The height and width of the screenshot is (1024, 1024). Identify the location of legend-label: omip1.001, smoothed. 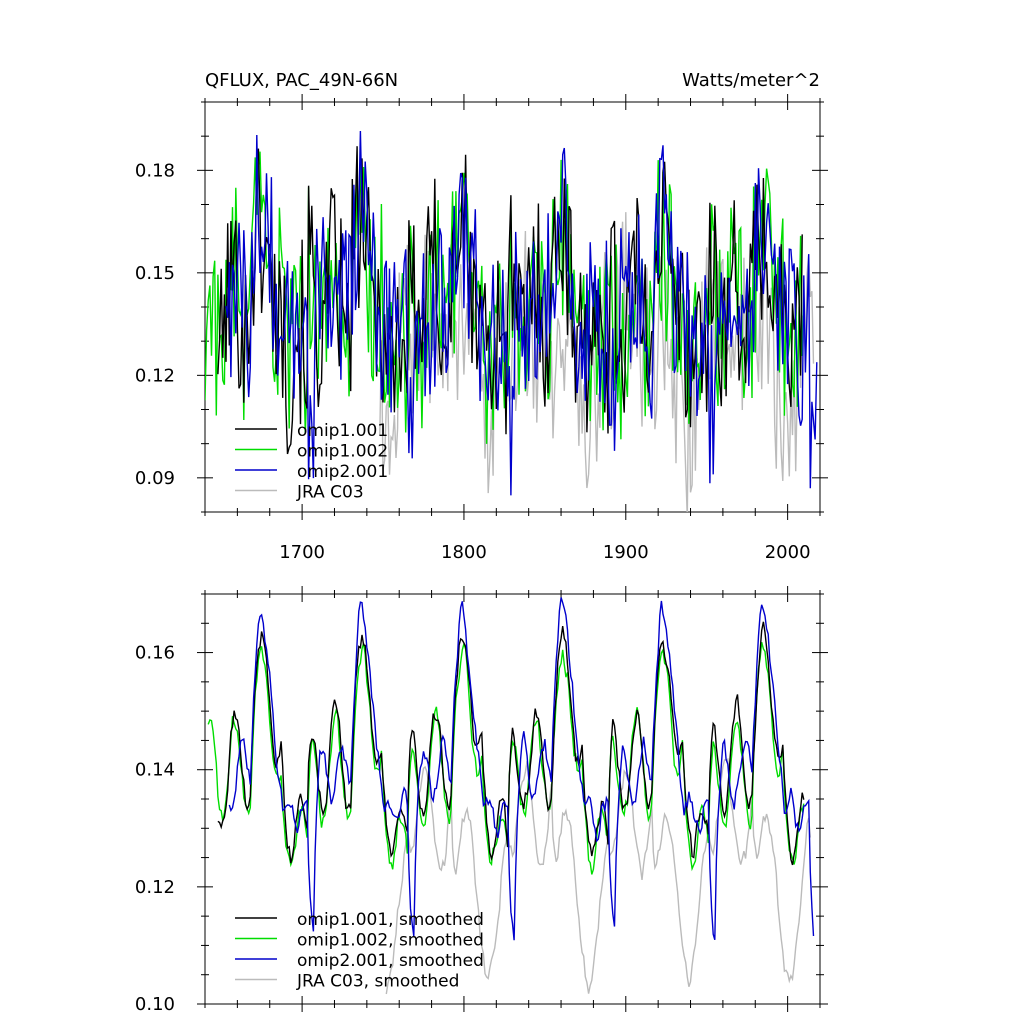
(390, 920).